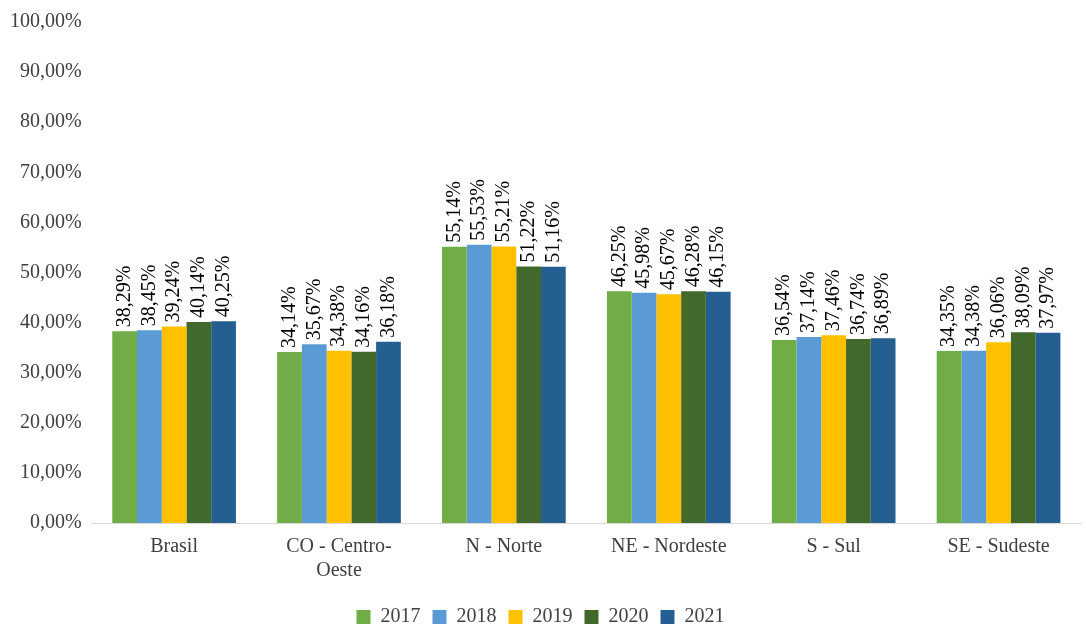  Describe the element at coordinates (55, 521) in the screenshot. I see `y-tick-label: 0,00%` at that location.